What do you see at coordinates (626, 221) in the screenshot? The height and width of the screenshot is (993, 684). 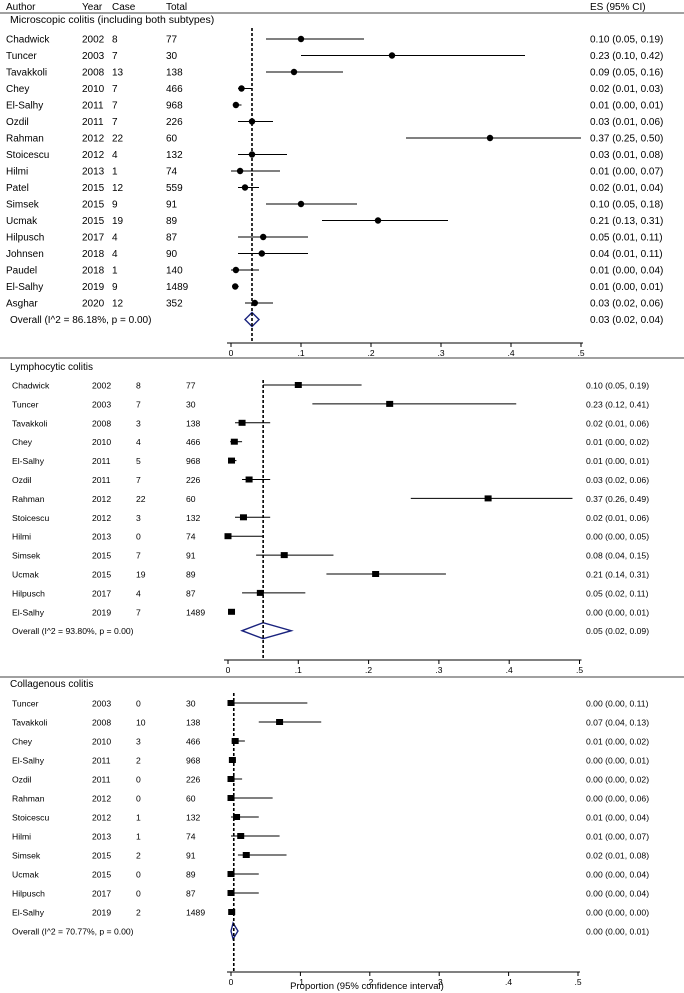 I see `study-es-label: 0.21 (0.13, 0.31)` at bounding box center [626, 221].